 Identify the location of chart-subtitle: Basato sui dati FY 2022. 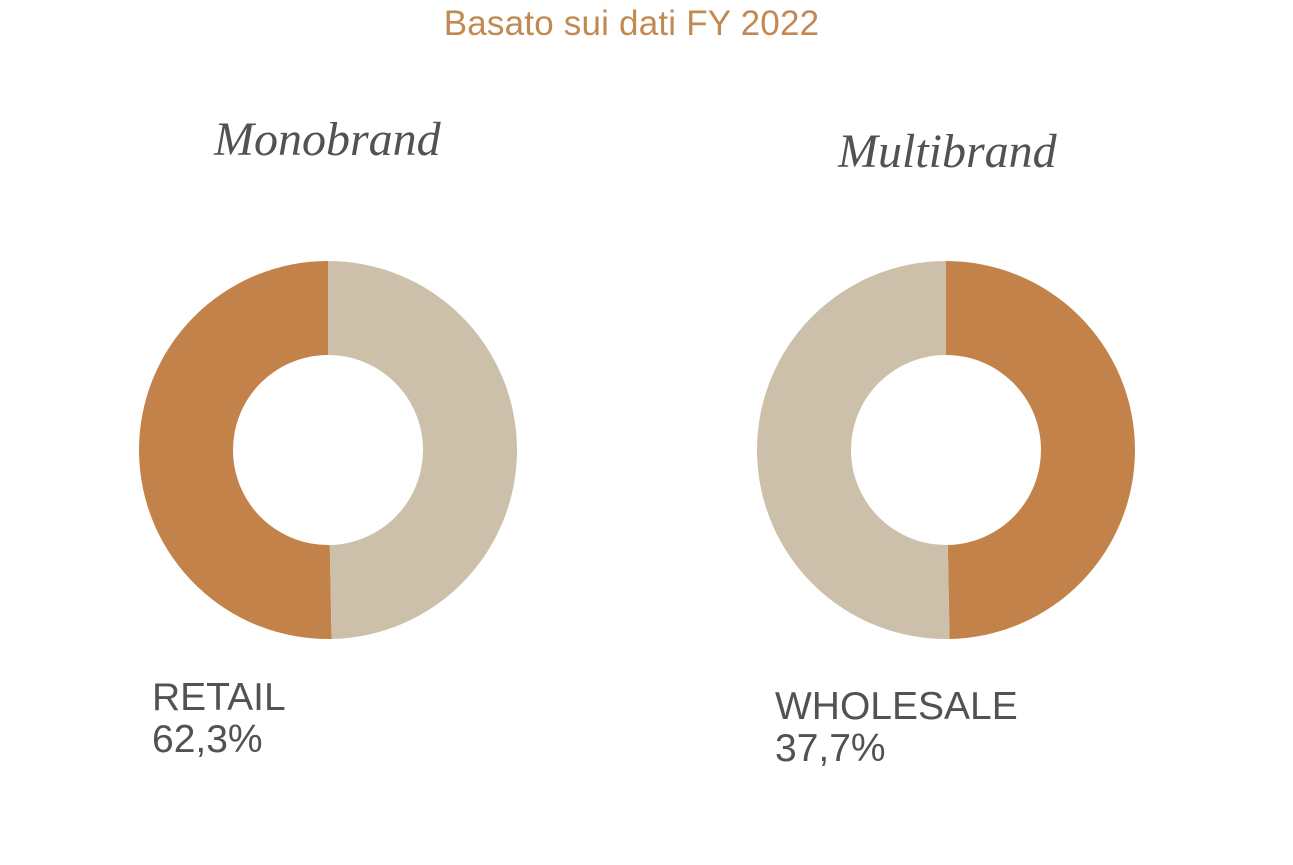
(631, 23).